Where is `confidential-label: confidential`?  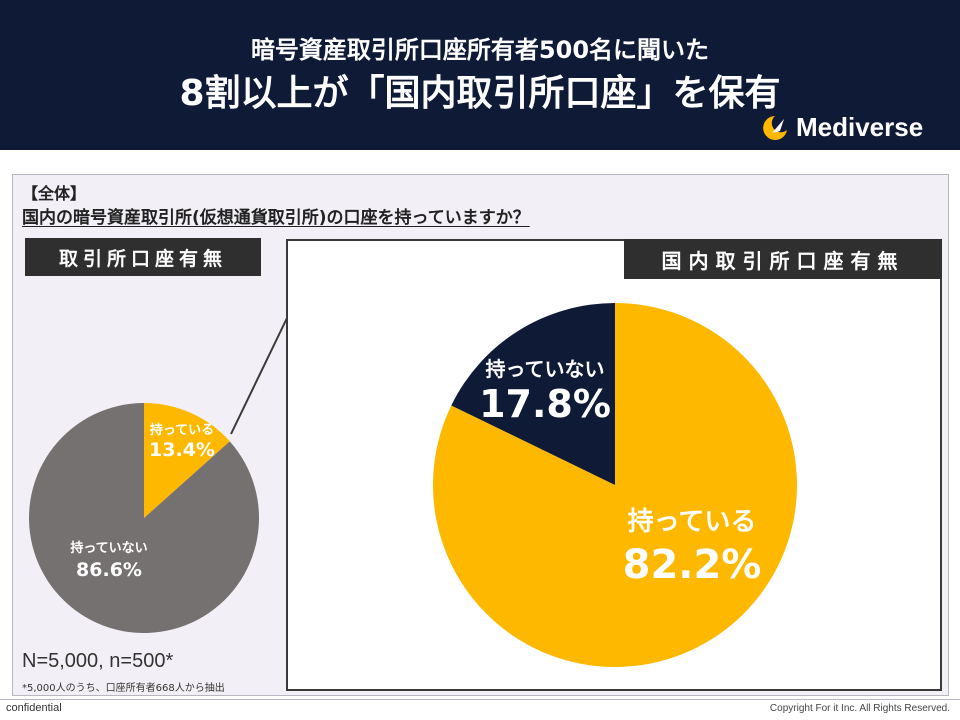
confidential-label: confidential is located at coordinates (34, 708).